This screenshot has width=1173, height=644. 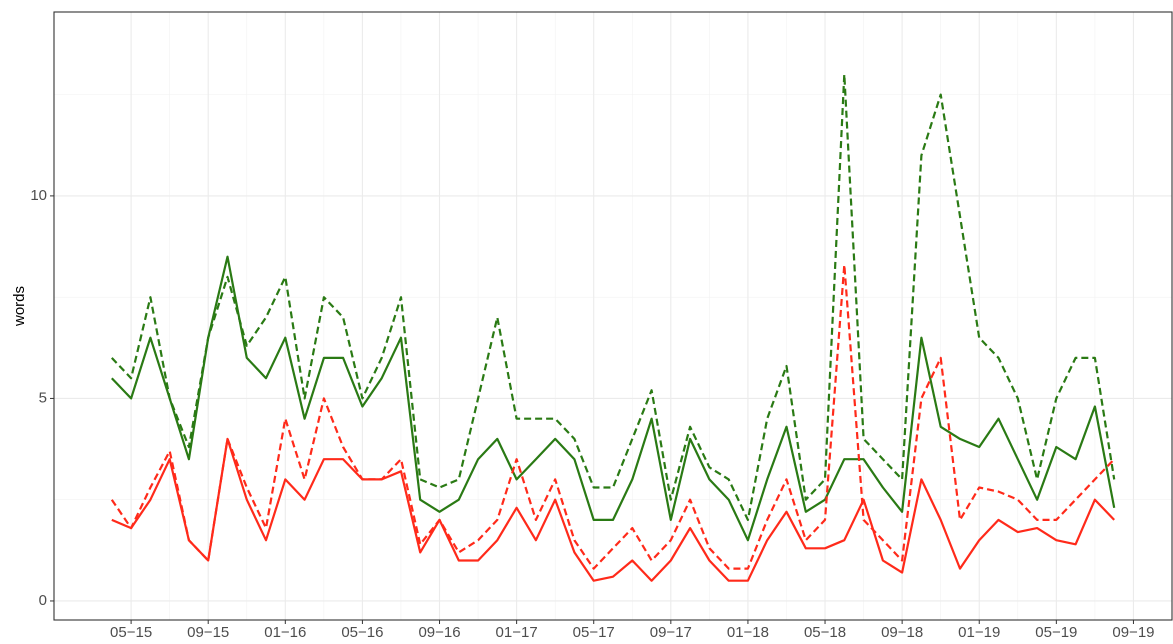 I want to click on x-tick-label: 09−16, so click(x=439, y=631).